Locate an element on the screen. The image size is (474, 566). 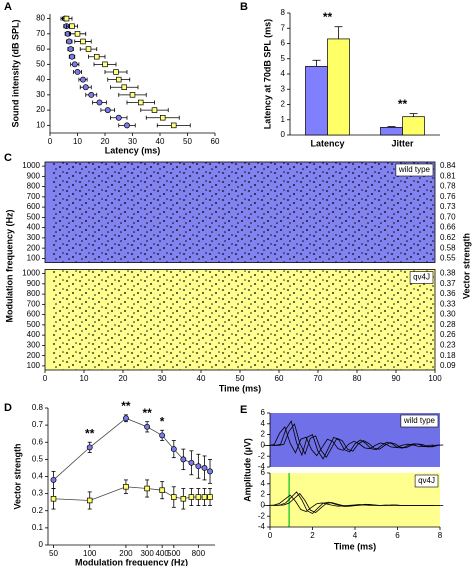
x-tick-label: 100 is located at coordinates (90, 553).